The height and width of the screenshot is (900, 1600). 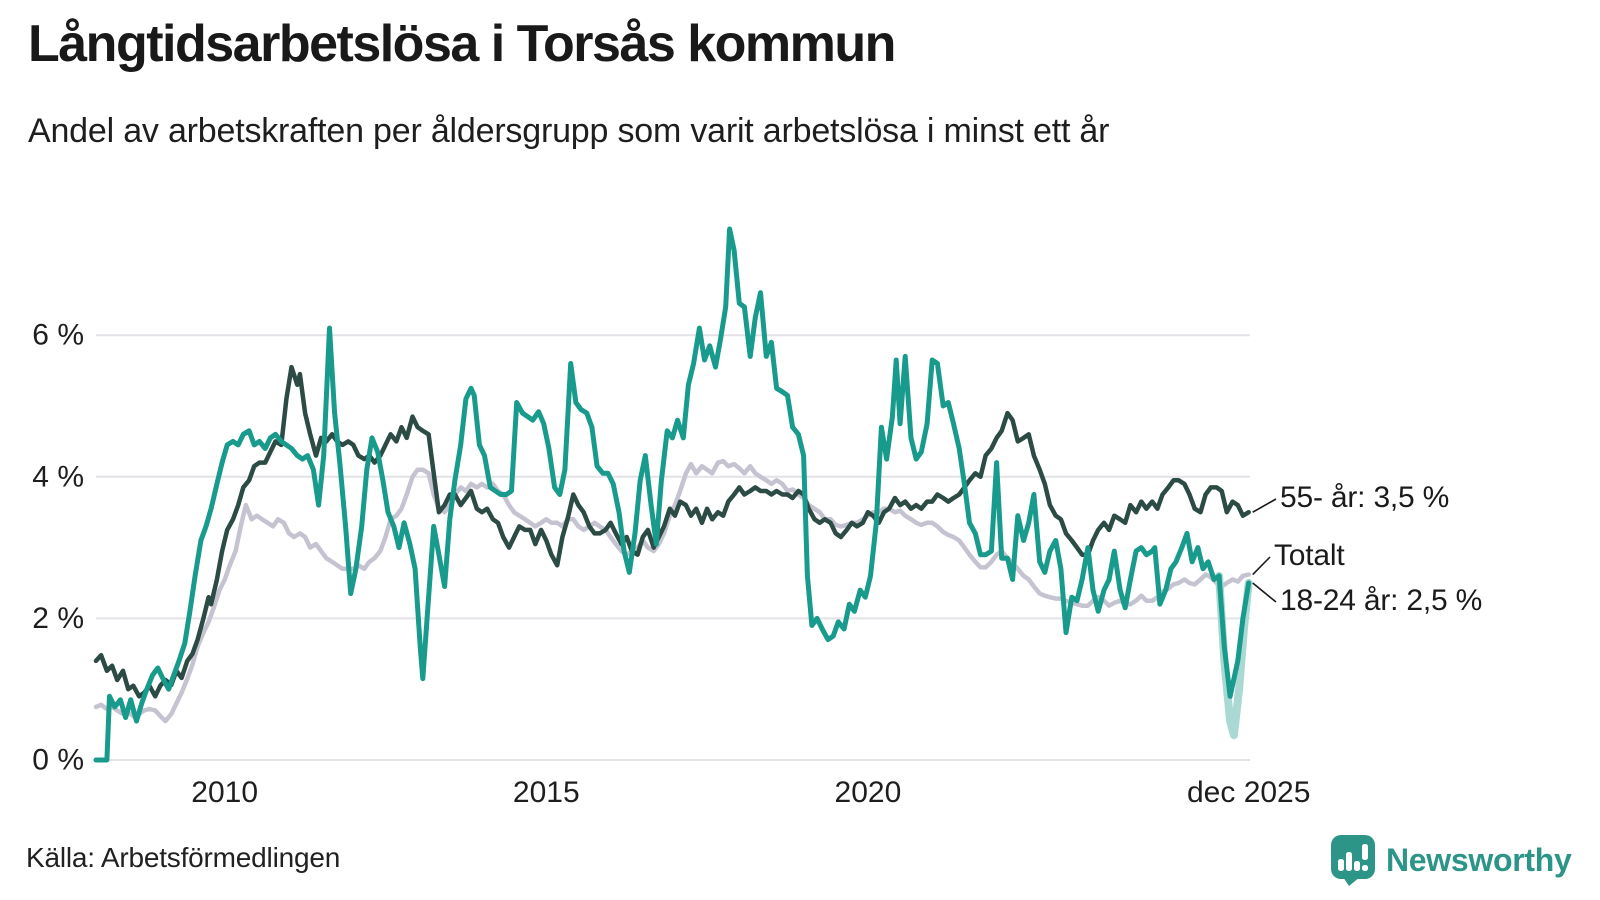 What do you see at coordinates (1309, 555) in the screenshot?
I see `end-label-totalt: Totalt` at bounding box center [1309, 555].